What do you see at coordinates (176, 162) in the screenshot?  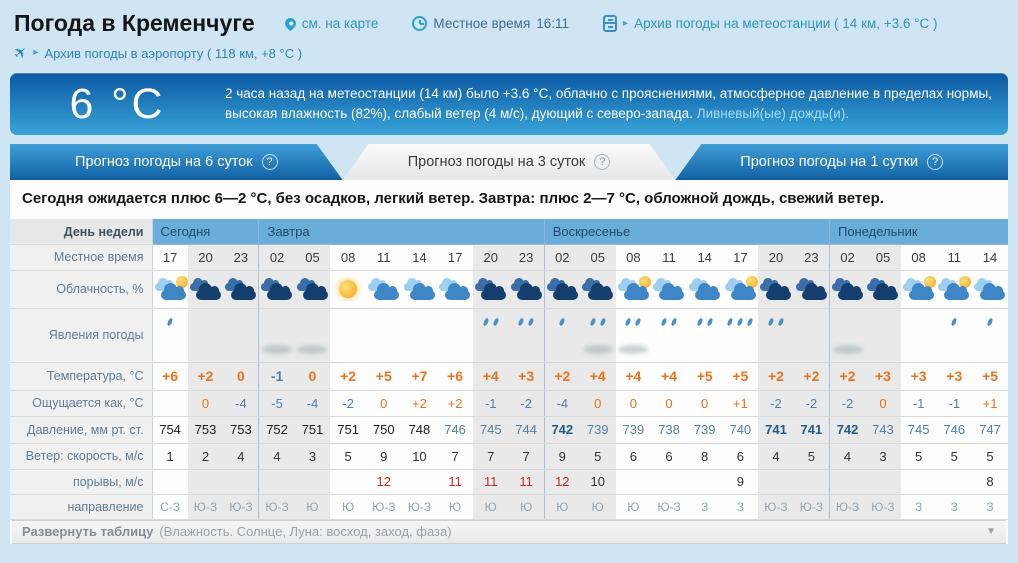 I see `tab-forecast-6-days: Прогноз погоды на 6 суток ?` at bounding box center [176, 162].